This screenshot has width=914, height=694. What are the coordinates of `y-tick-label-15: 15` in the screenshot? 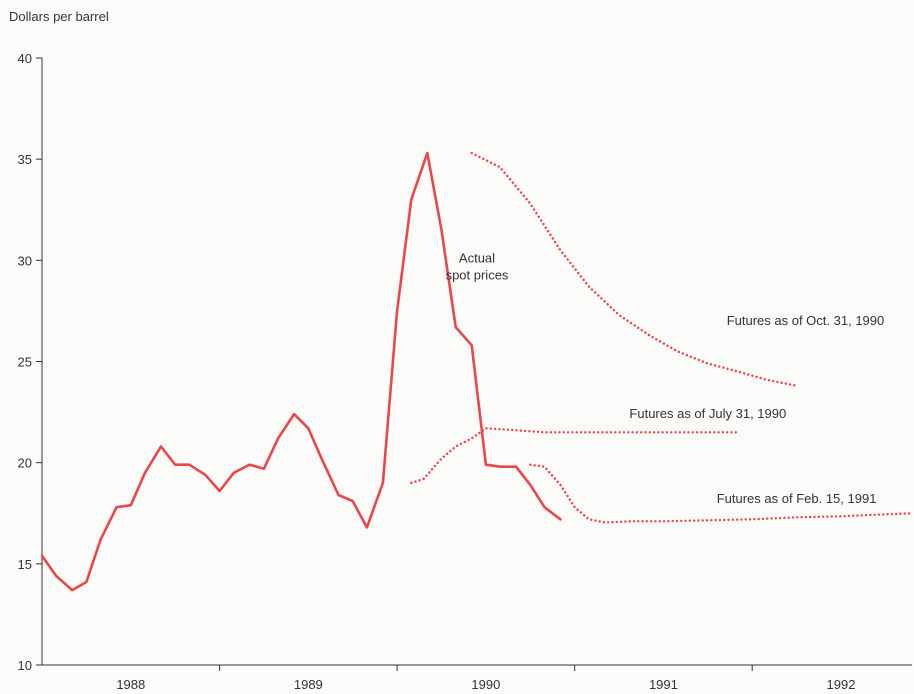 It's located at (25, 564).